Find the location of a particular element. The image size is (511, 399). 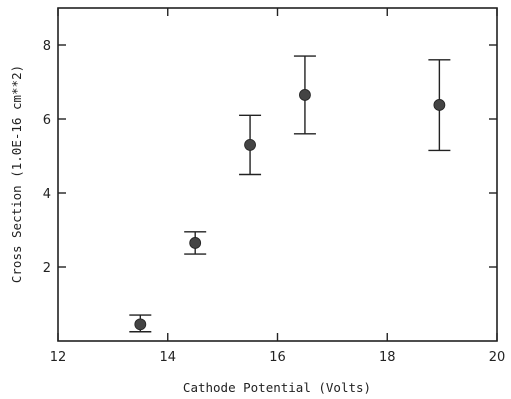

x-tick-label: 20 is located at coordinates (497, 357).